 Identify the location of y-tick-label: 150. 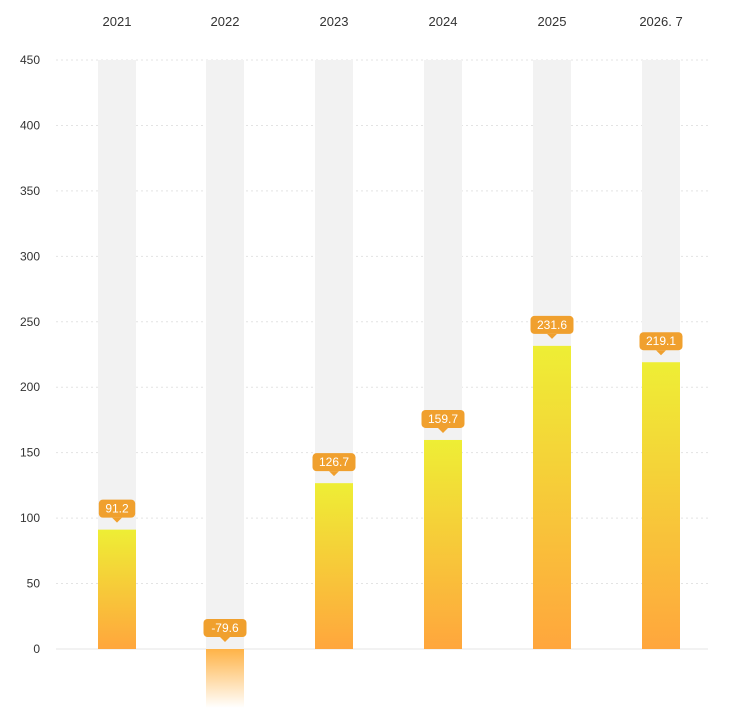
(30, 453).